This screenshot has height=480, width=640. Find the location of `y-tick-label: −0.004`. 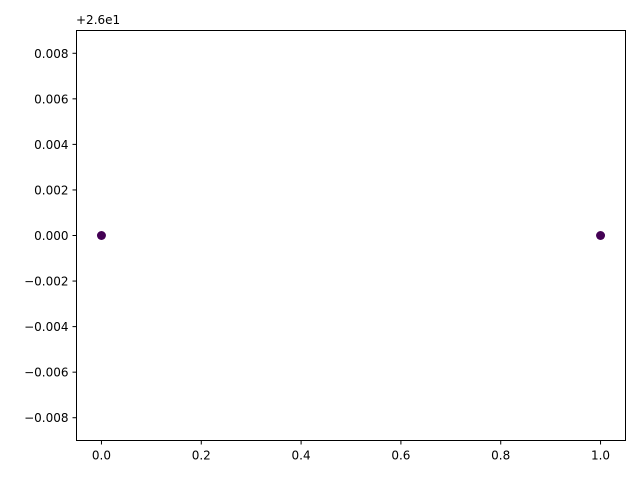

y-tick-label: −0.004 is located at coordinates (46, 327).